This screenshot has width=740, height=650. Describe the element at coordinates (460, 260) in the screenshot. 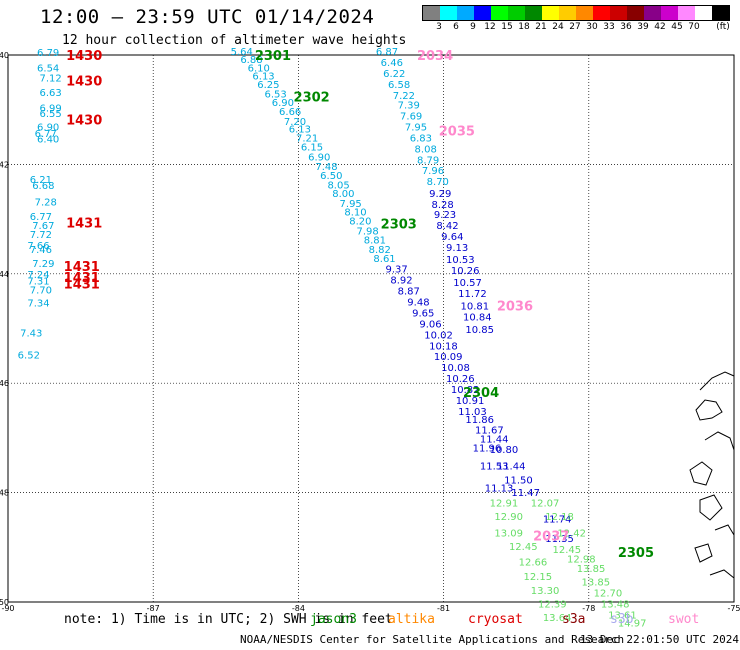

I see `wave-height-label: 10.53` at that location.